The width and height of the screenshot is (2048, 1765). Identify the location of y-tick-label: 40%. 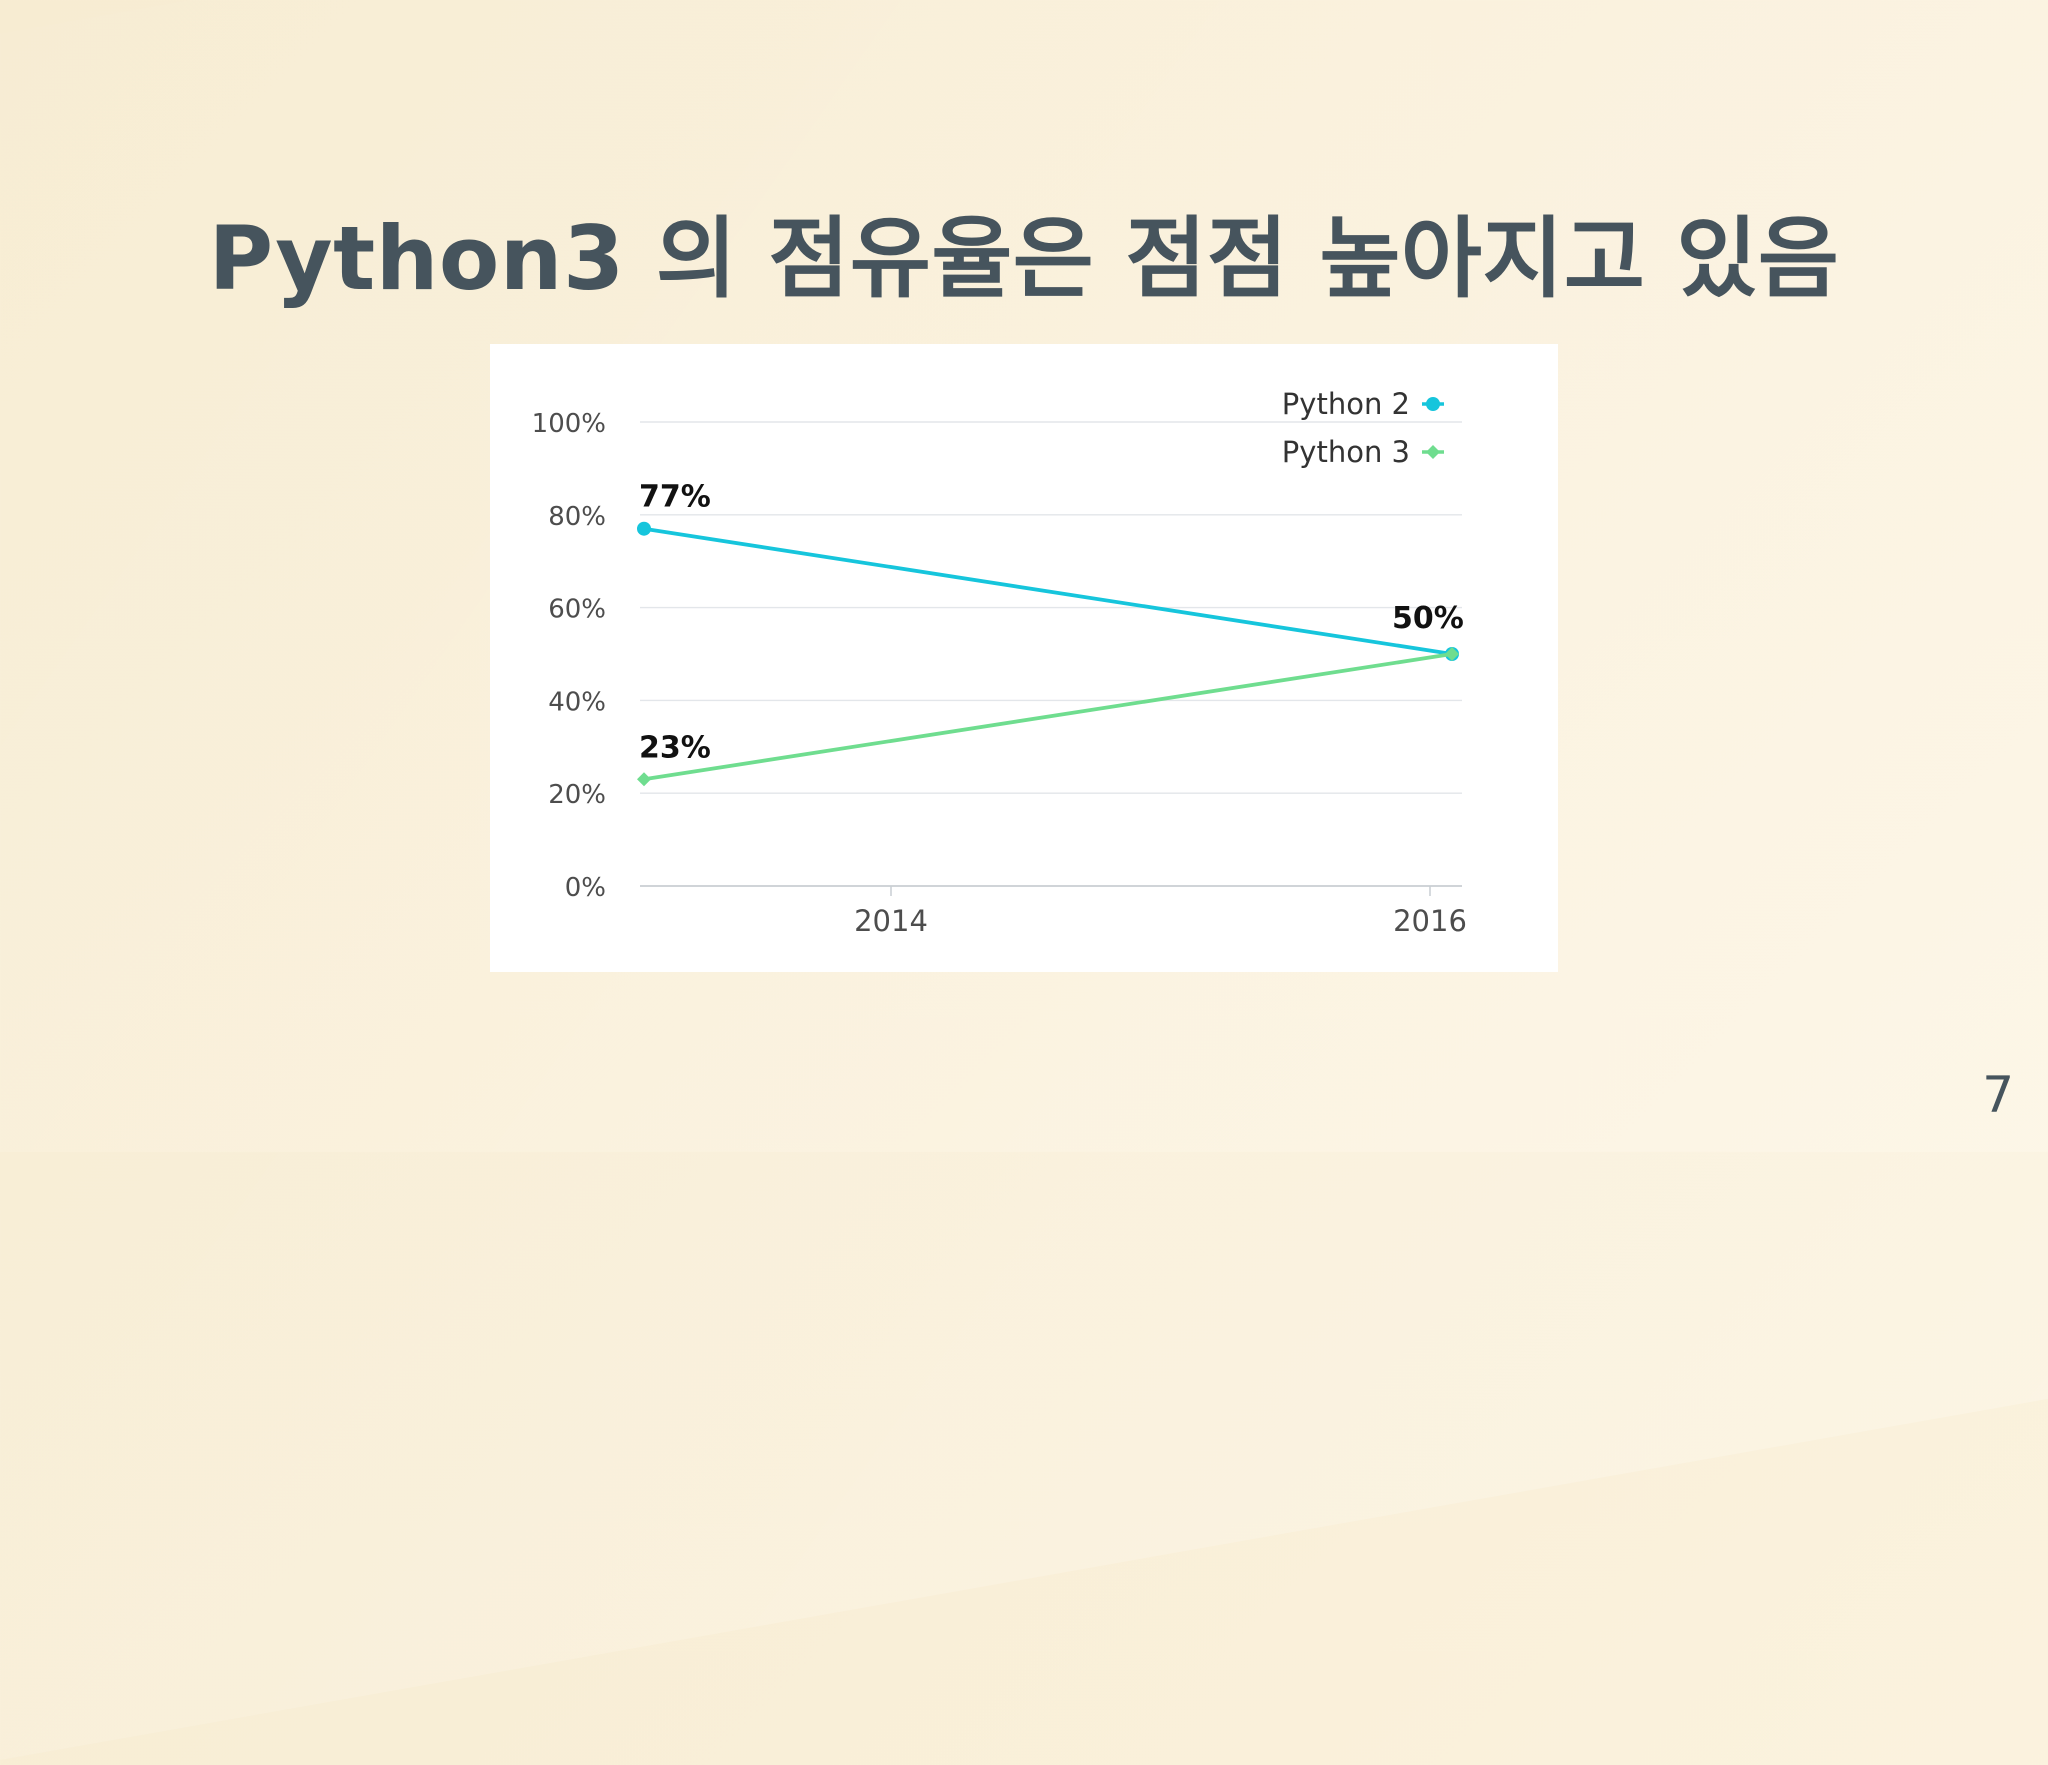
(577, 702).